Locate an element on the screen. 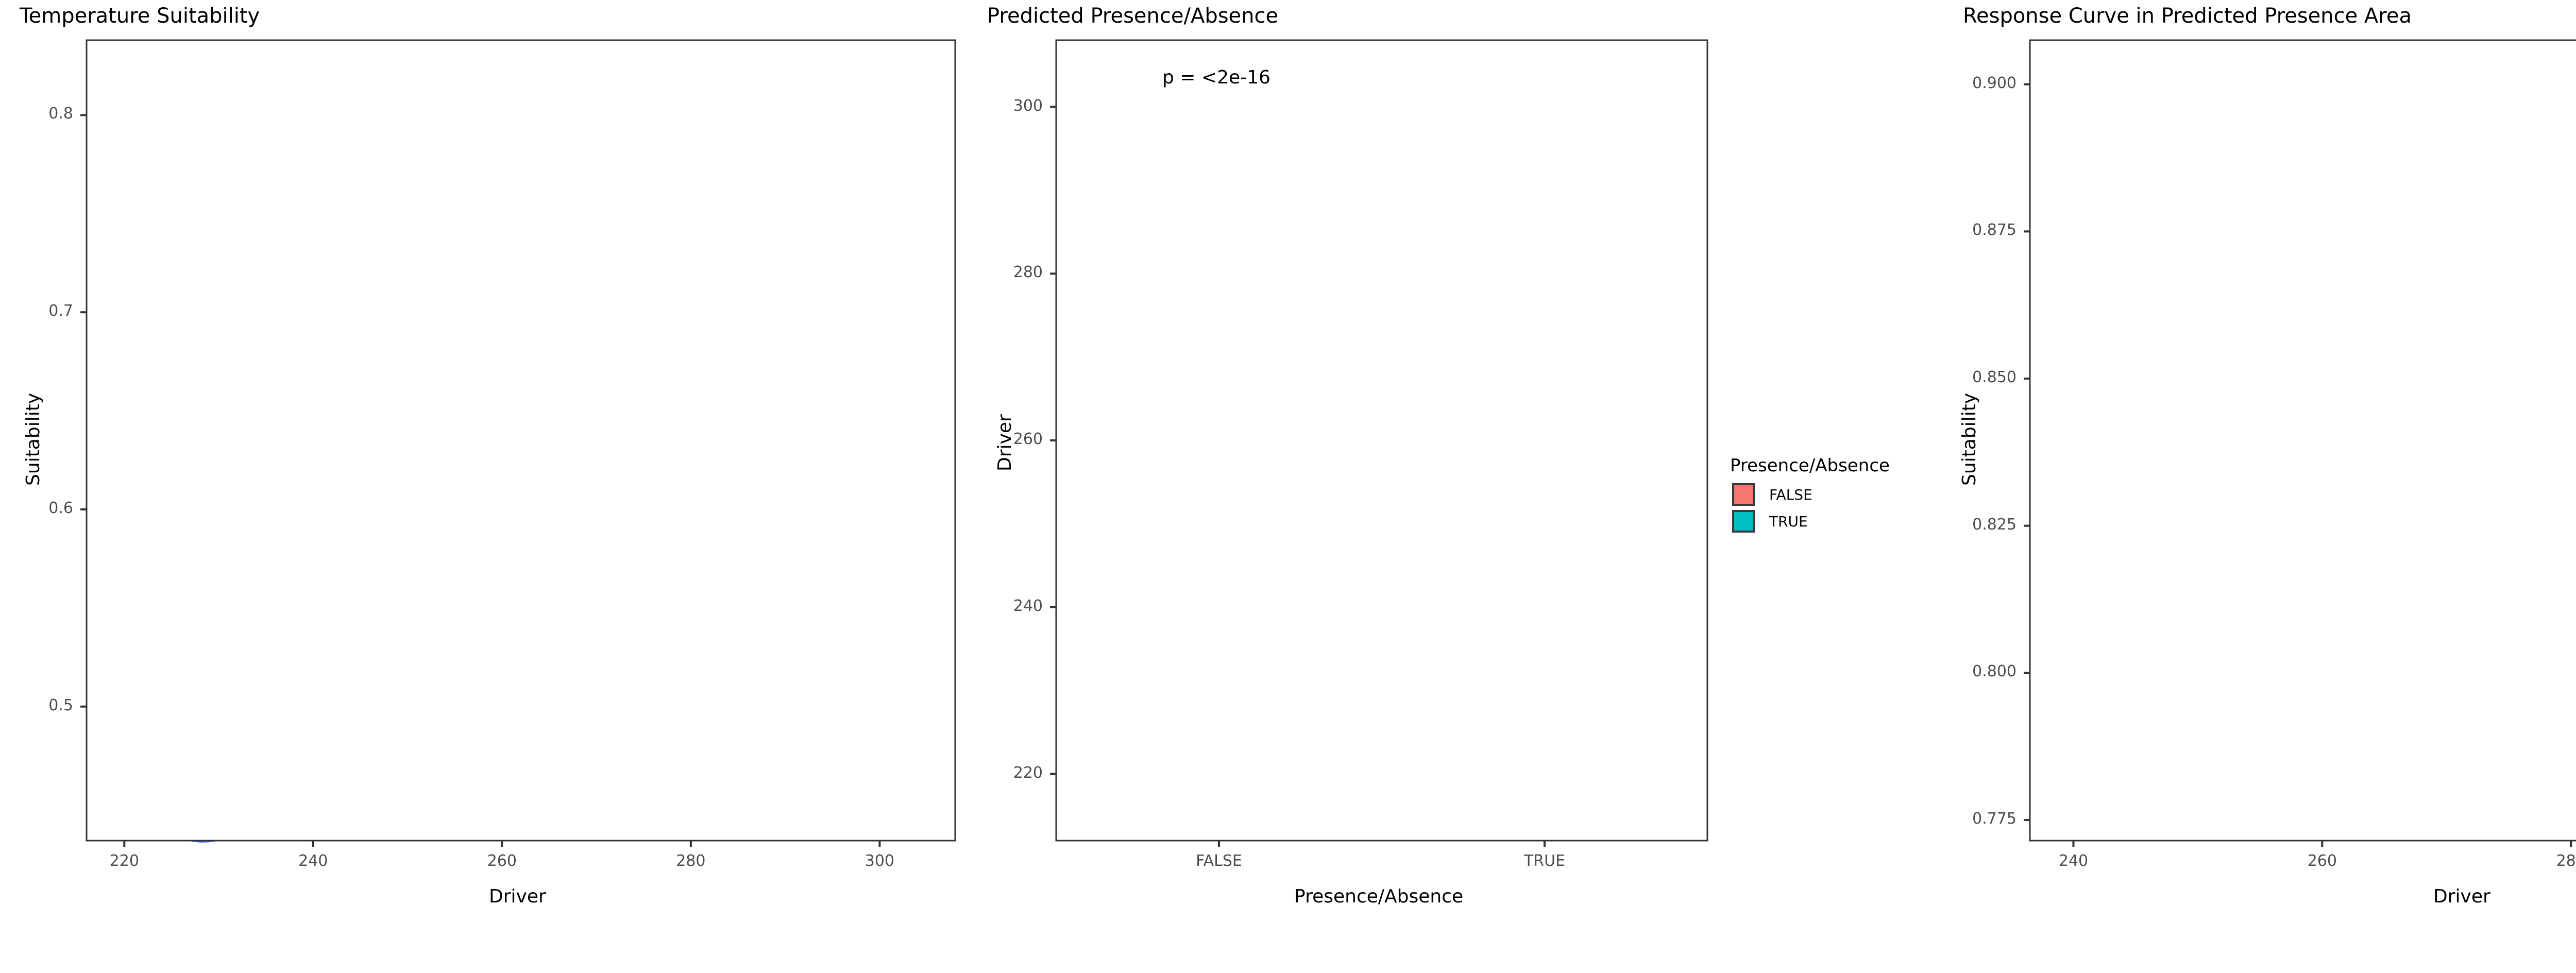 This screenshot has width=2576, height=973. panel-title-presence-absence: Predicted Presence/Absence is located at coordinates (1133, 16).